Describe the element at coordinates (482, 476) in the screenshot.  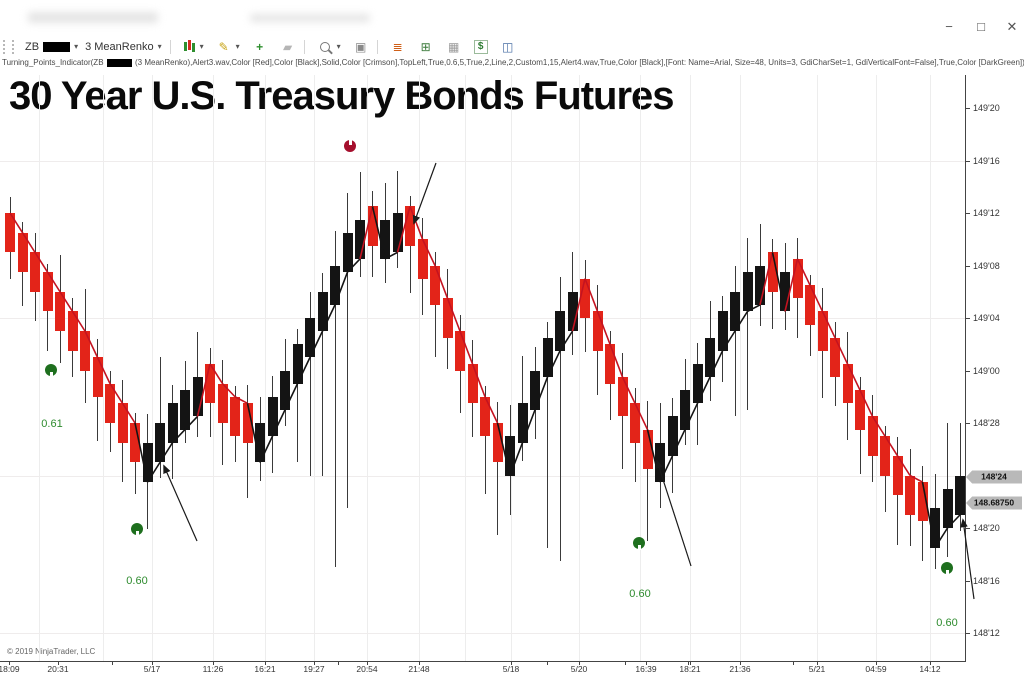
I see `gridline-horizontal` at that location.